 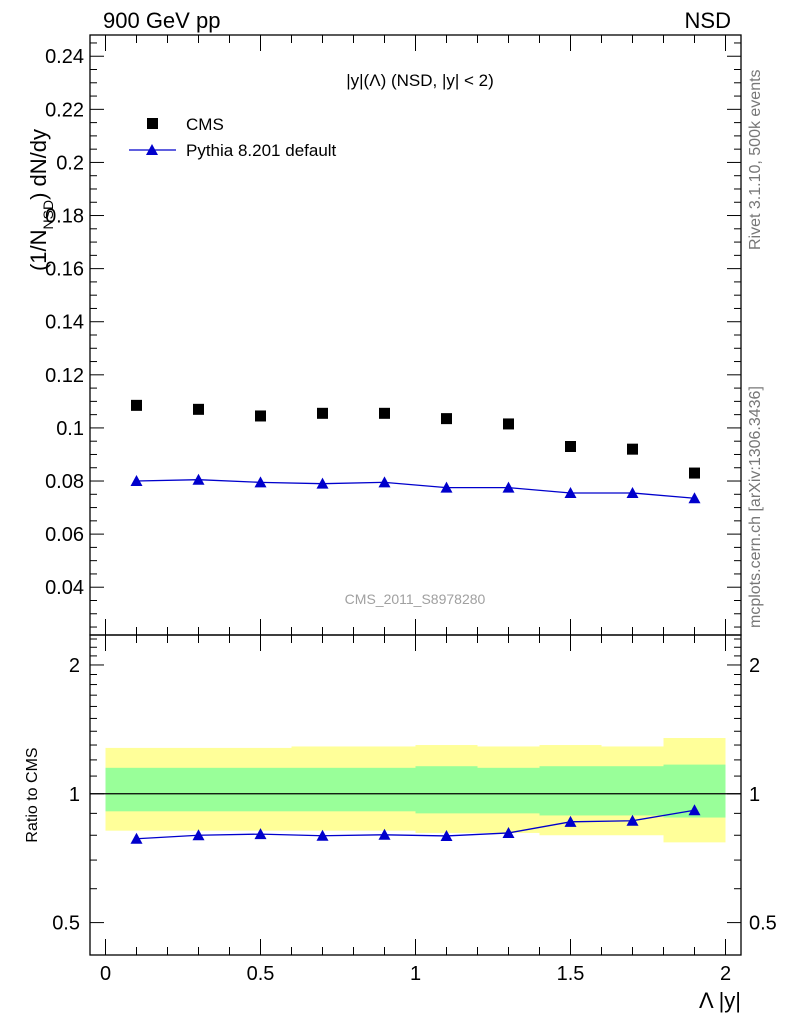 What do you see at coordinates (152, 123) in the screenshot?
I see `legend-cms-marker` at bounding box center [152, 123].